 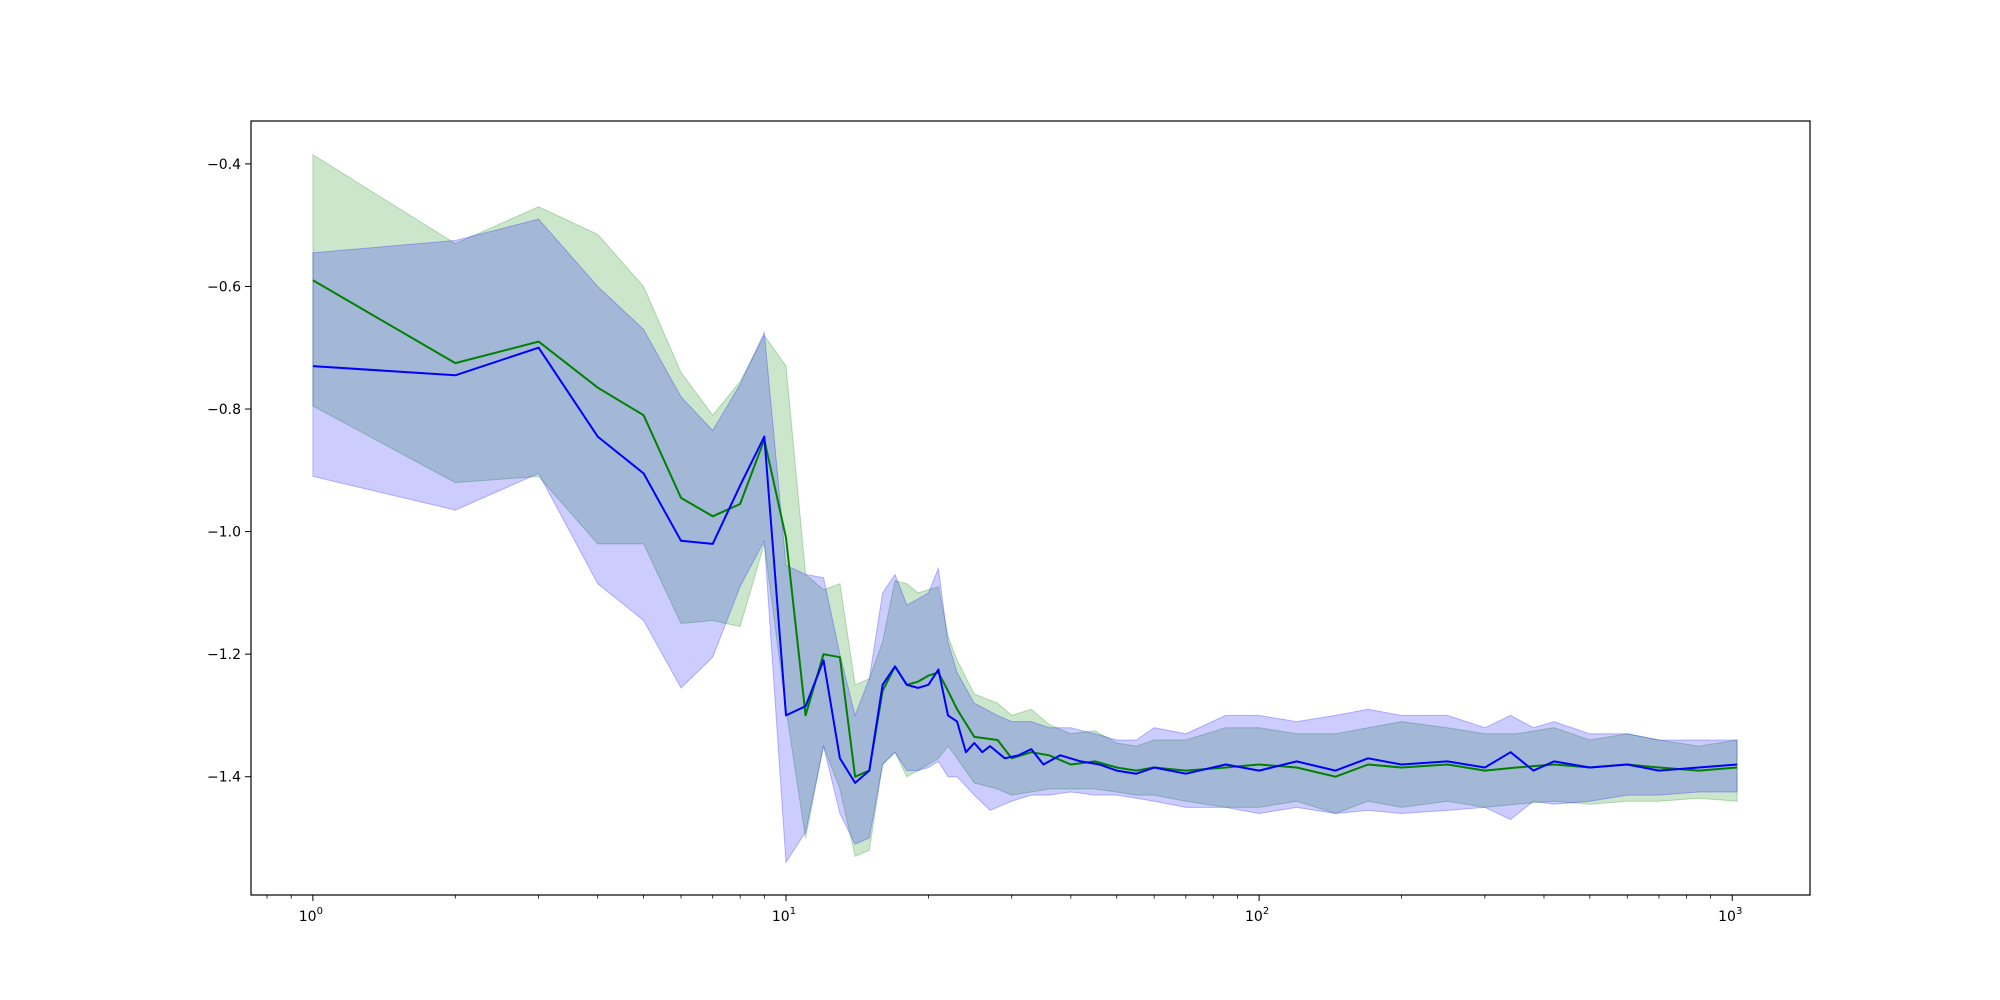 I want to click on y-tick-label: −0.8, so click(x=224, y=410).